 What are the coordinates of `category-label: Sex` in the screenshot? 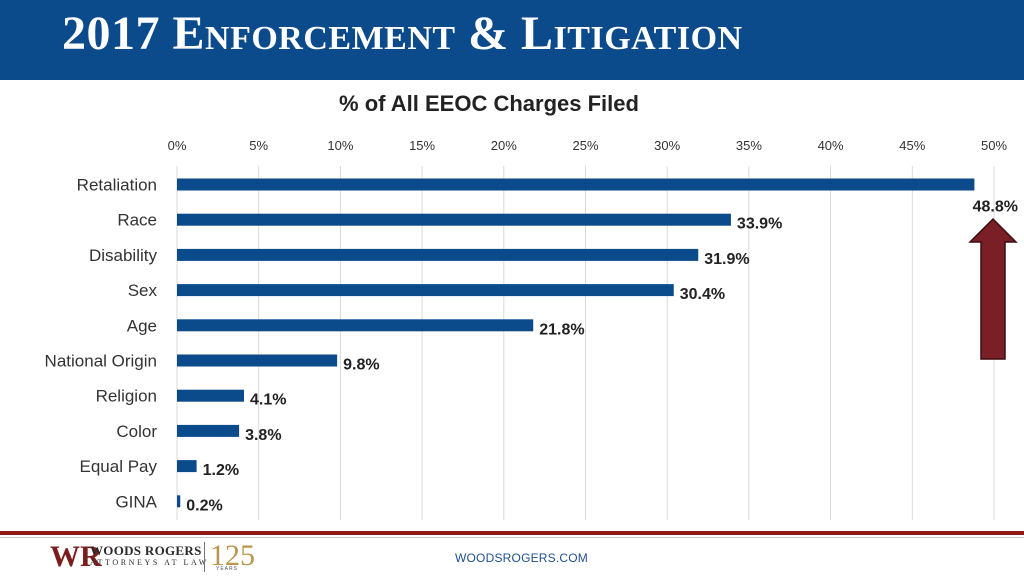 It's located at (143, 290).